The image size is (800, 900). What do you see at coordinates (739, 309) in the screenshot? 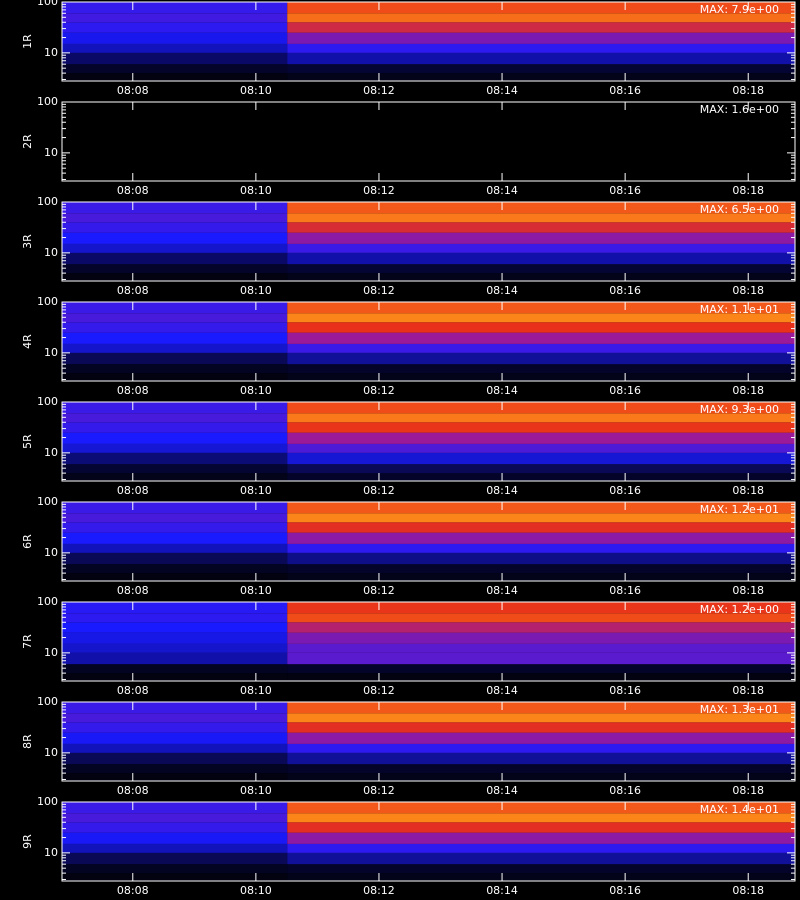
I see `max-annotation: MAX: 1.1e+01` at bounding box center [739, 309].